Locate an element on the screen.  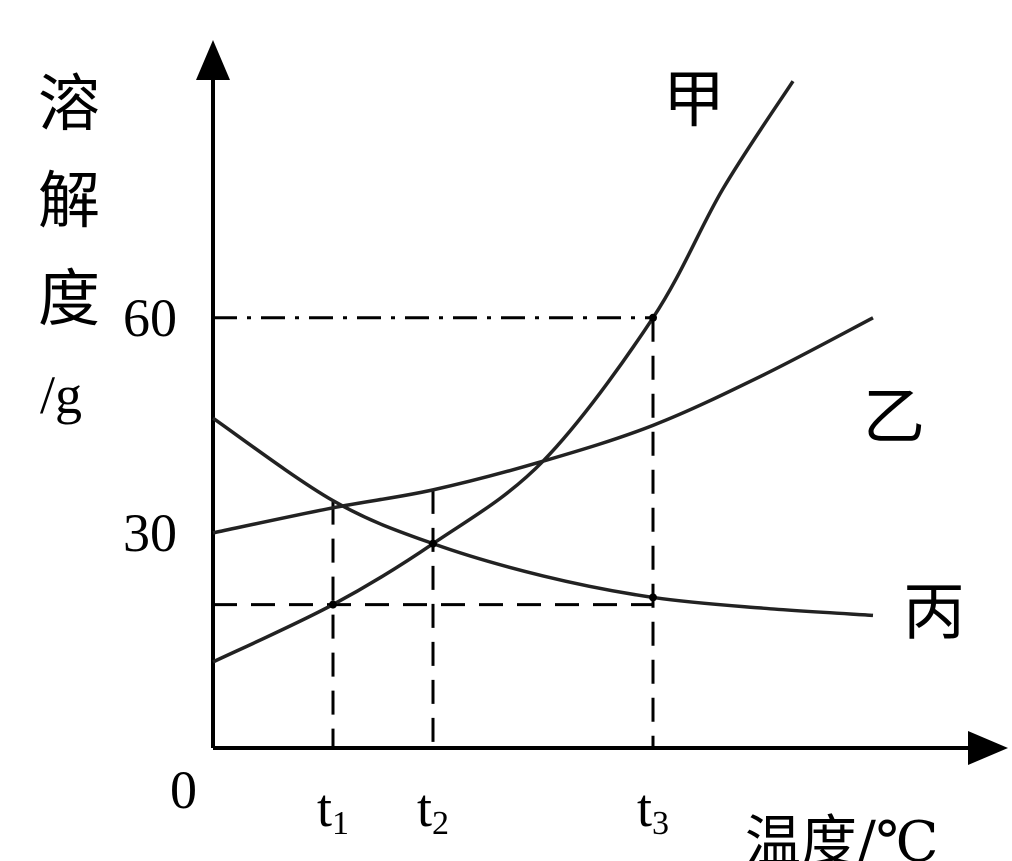
x-axis-label: 温度/℃ is located at coordinates (842, 835).